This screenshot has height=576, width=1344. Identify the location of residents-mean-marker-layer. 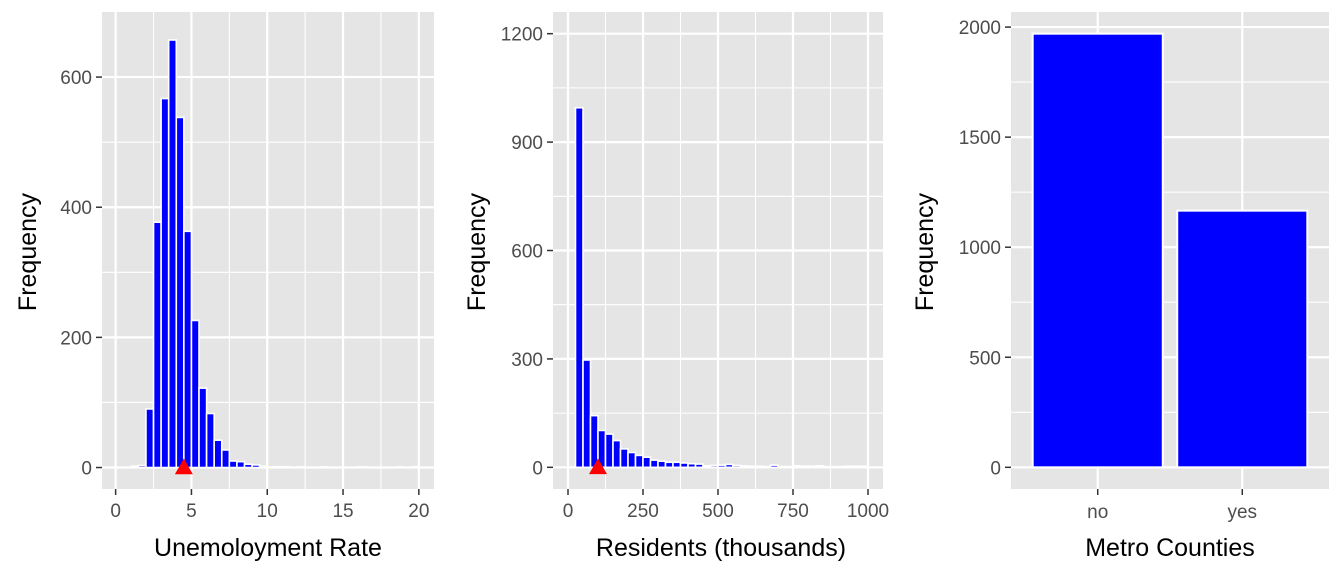
(598, 466).